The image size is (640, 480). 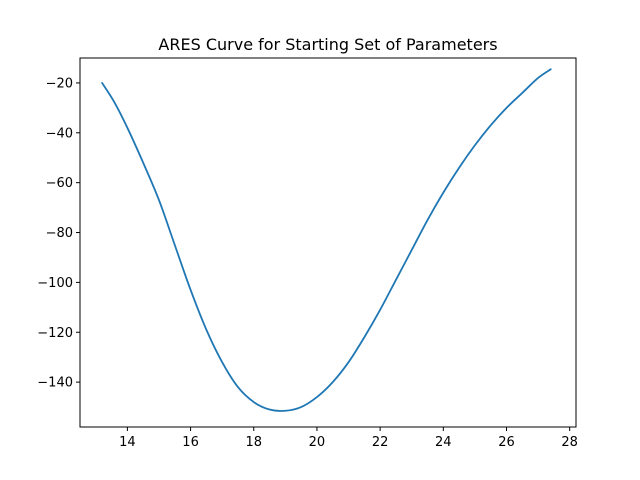 I want to click on x-tick-label: 24, so click(x=443, y=442).